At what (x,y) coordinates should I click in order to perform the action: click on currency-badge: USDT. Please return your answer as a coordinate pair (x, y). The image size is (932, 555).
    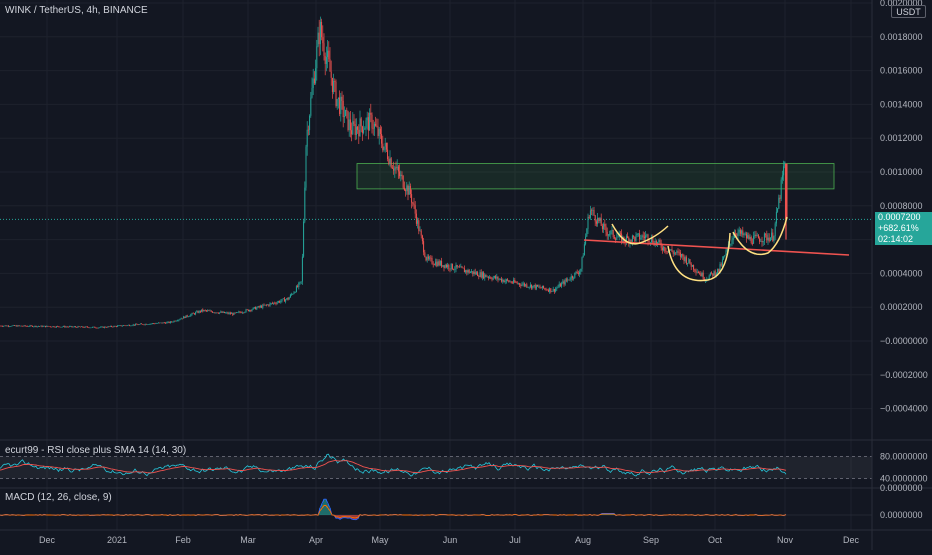
    Looking at the image, I should click on (908, 11).